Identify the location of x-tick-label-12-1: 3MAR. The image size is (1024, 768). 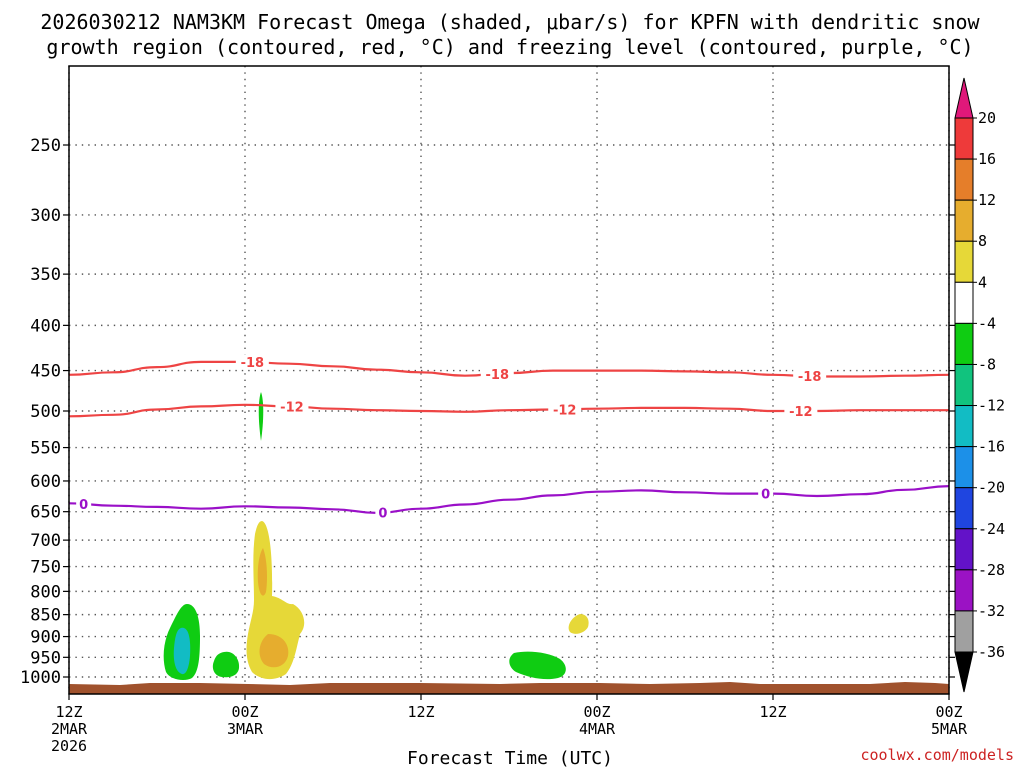
(245, 729).